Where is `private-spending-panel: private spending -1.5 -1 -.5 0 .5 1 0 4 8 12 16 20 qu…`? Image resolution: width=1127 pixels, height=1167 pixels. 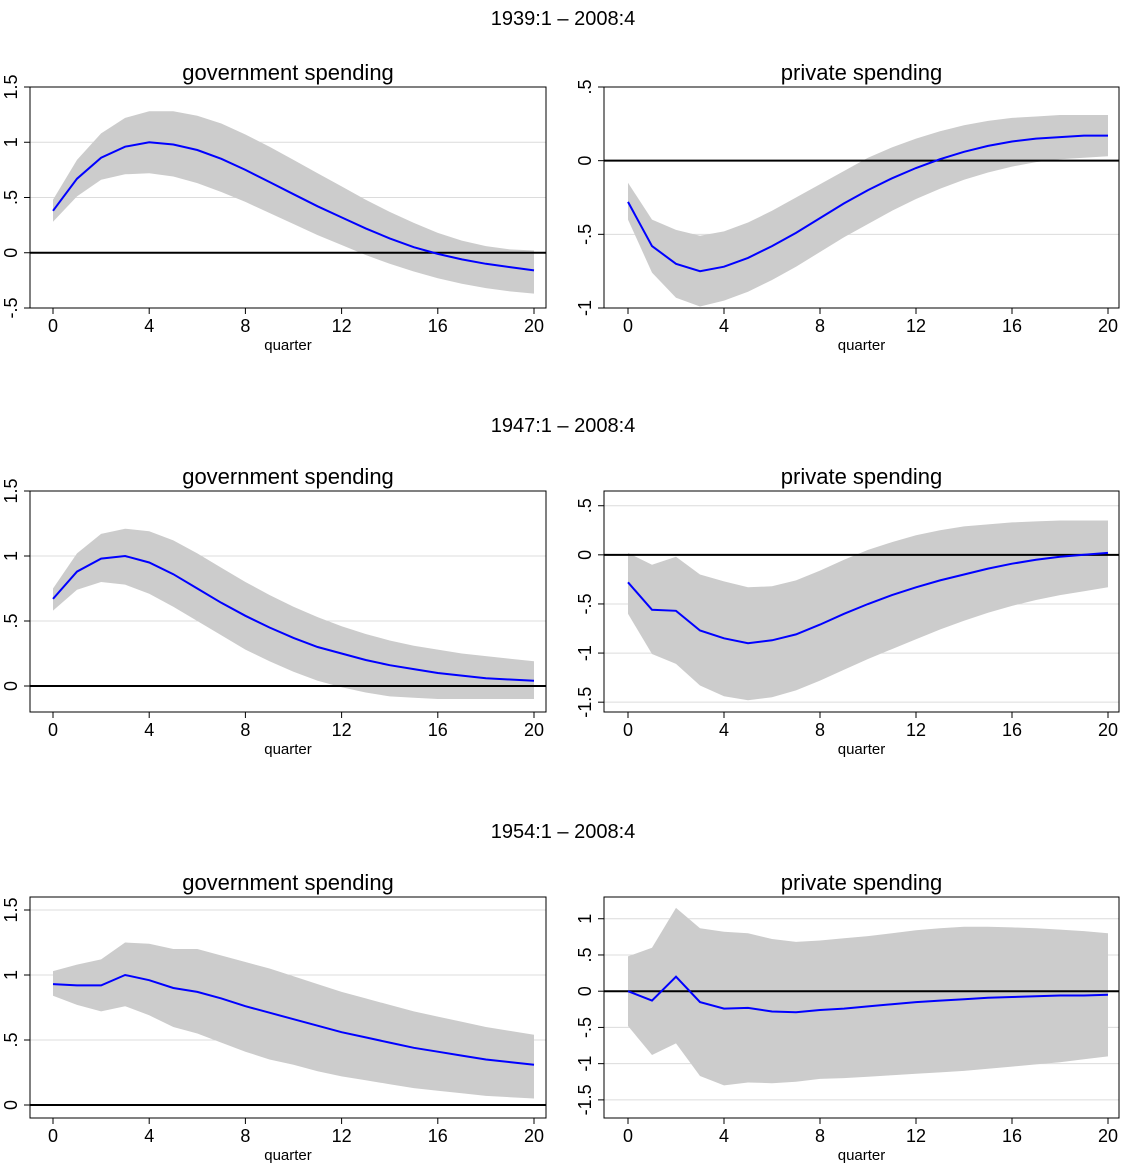 private-spending-panel: private spending -1.5 -1 -.5 0 .5 1 0 4 8 12 16 20 qu… is located at coordinates (847, 1017).